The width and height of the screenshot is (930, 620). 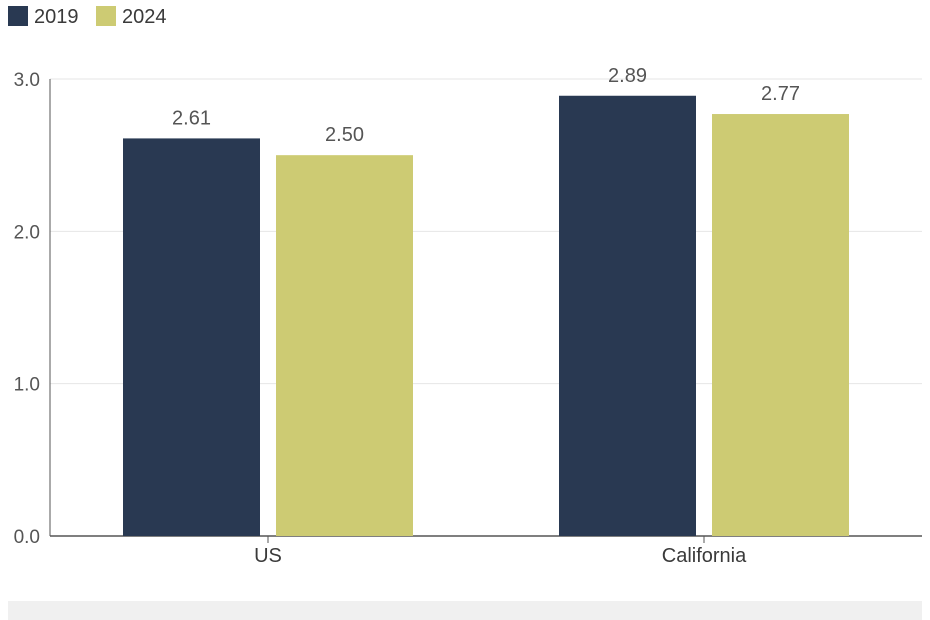 What do you see at coordinates (27, 232) in the screenshot?
I see `y-tick-label: 2.0` at bounding box center [27, 232].